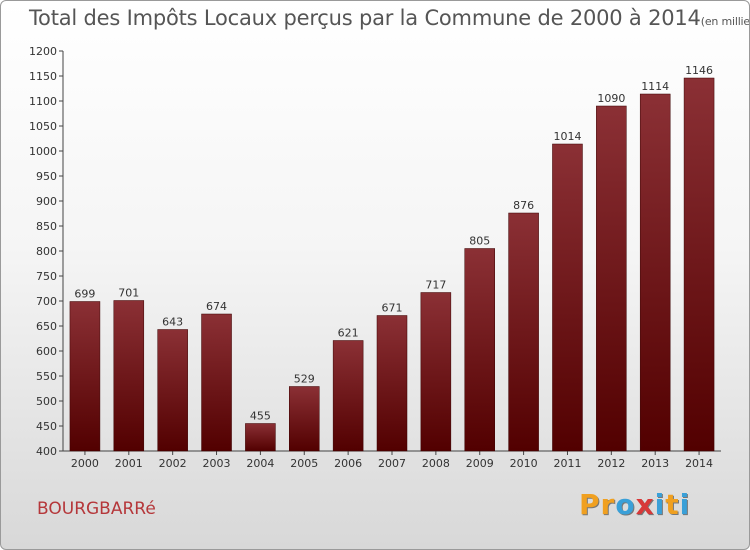 The width and height of the screenshot is (750, 550). What do you see at coordinates (46, 176) in the screenshot?
I see `y-tick-label: 950` at bounding box center [46, 176].